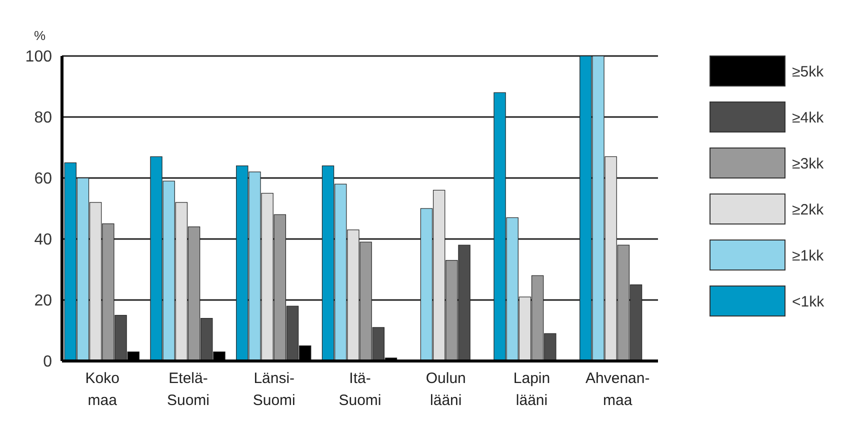  Describe the element at coordinates (43, 240) in the screenshot. I see `y-tick-label: 40` at that location.